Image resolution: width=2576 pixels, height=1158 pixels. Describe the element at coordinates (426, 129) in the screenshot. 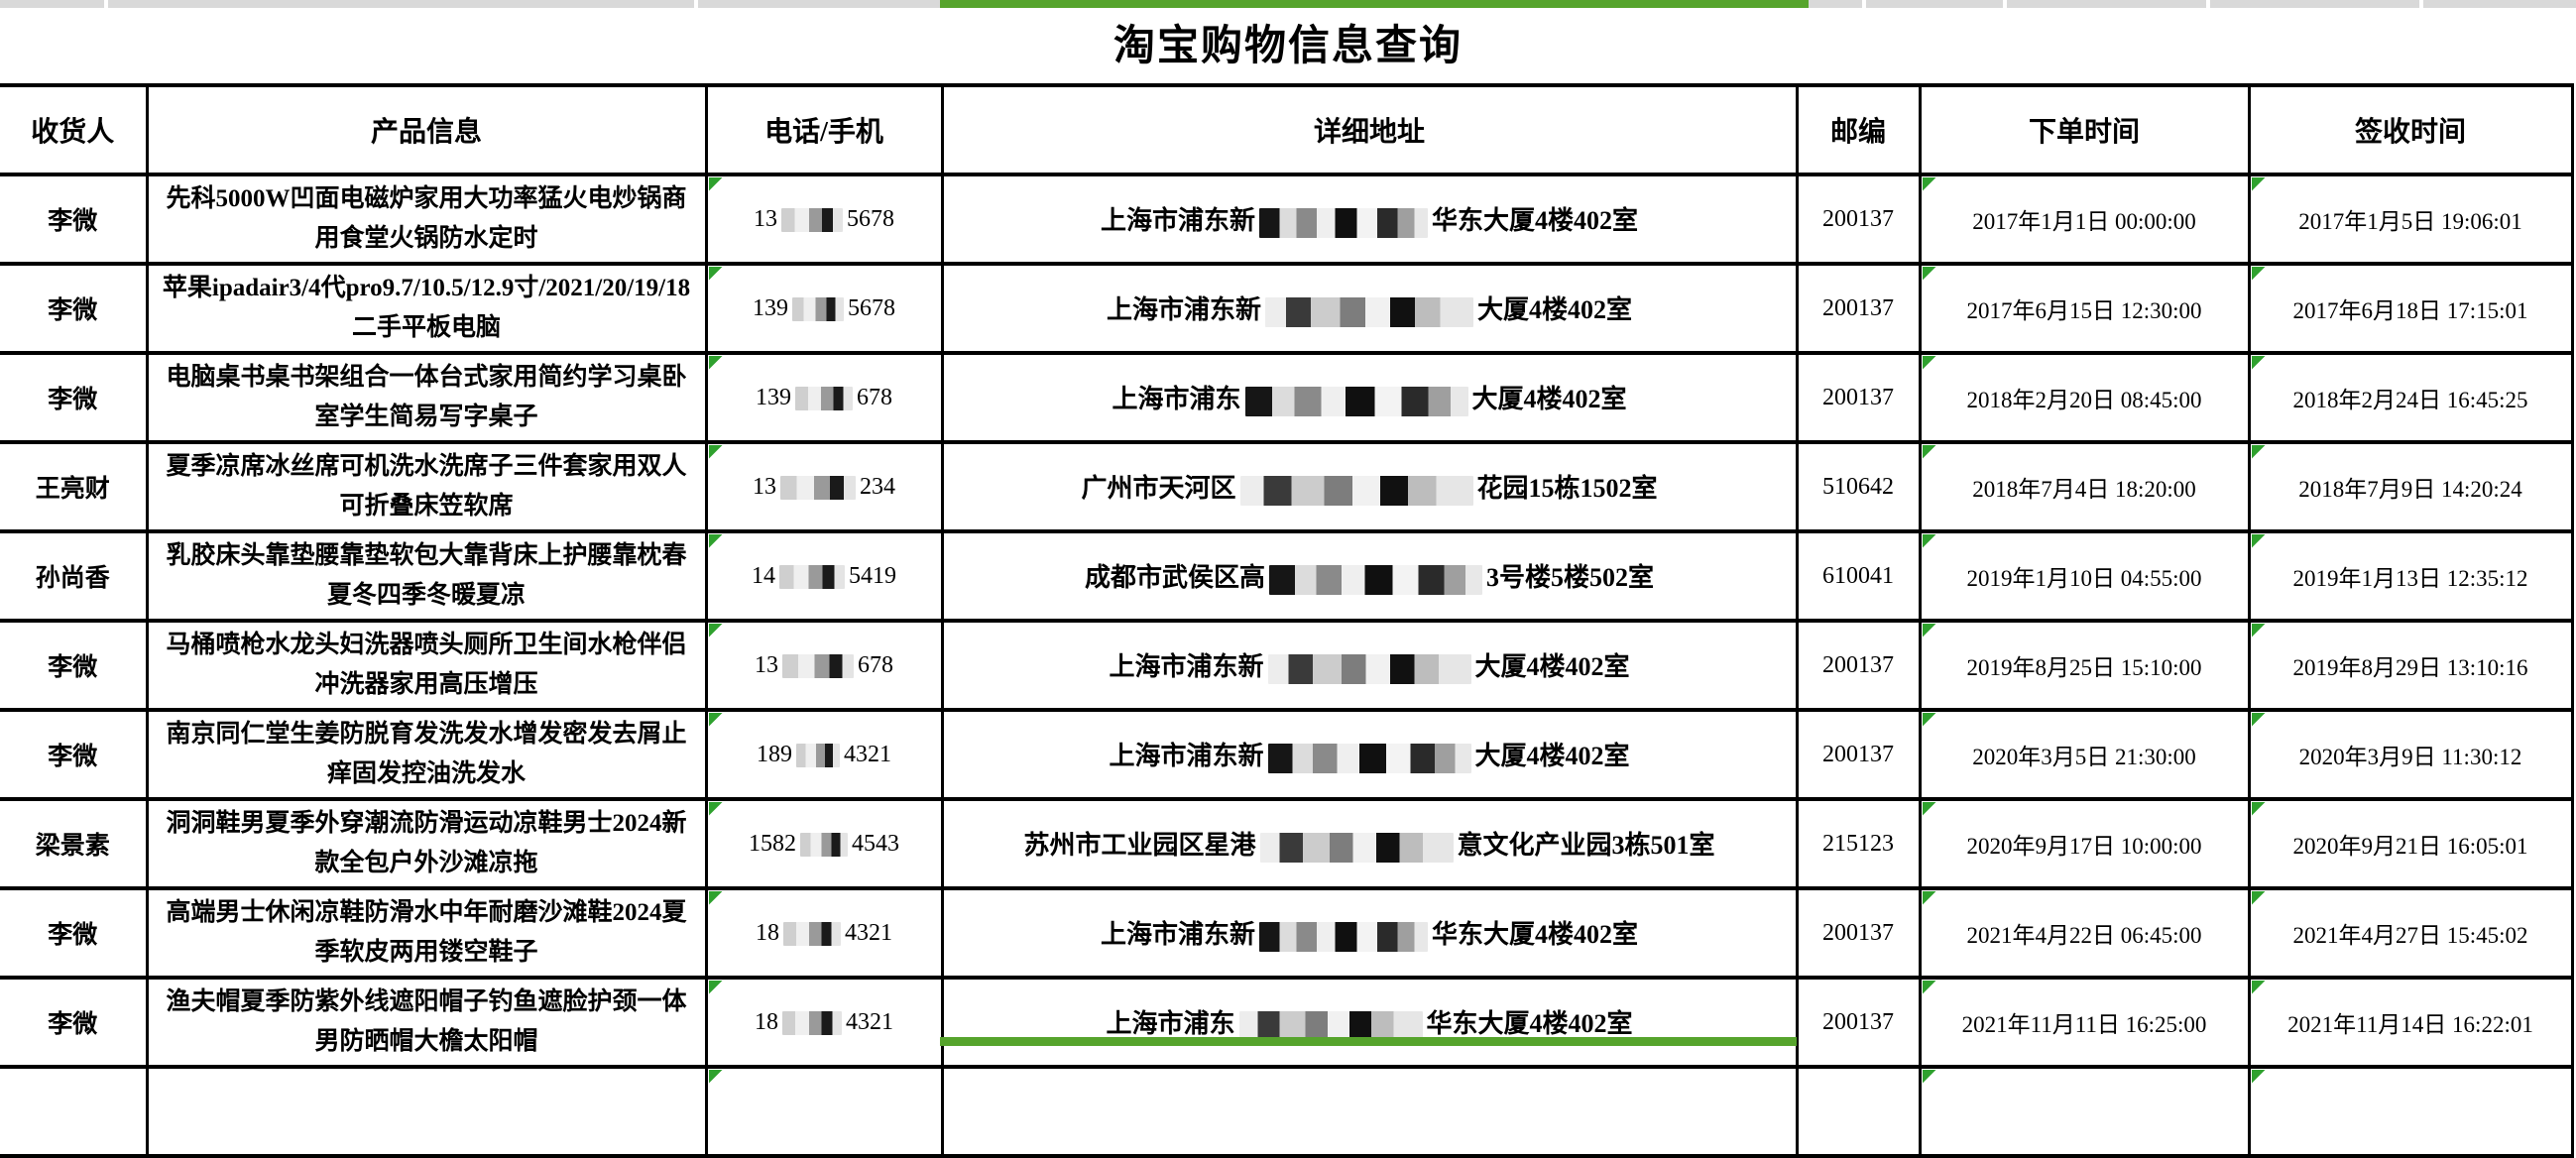

I see `header-product: 产品信息` at that location.